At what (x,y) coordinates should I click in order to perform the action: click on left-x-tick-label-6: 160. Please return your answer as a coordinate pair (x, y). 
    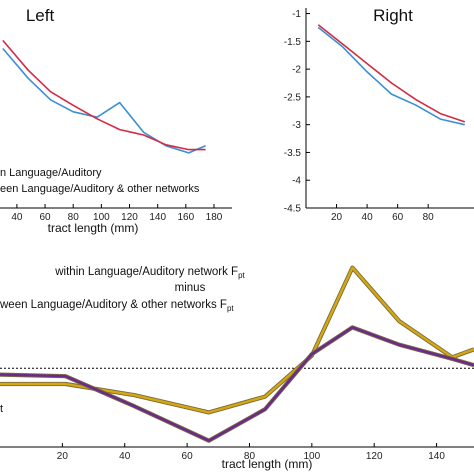
    Looking at the image, I should click on (185, 217).